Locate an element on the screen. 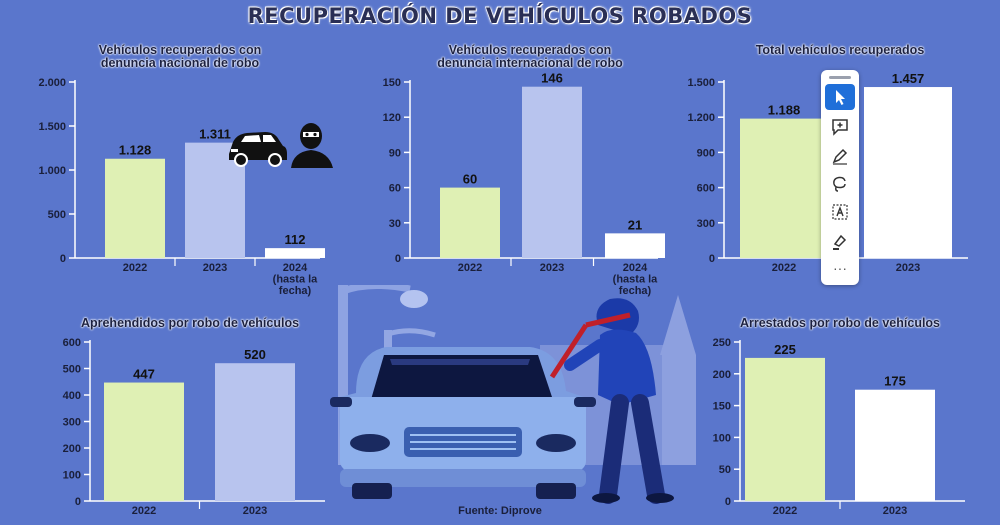  select-arrow-icon is located at coordinates (840, 97).